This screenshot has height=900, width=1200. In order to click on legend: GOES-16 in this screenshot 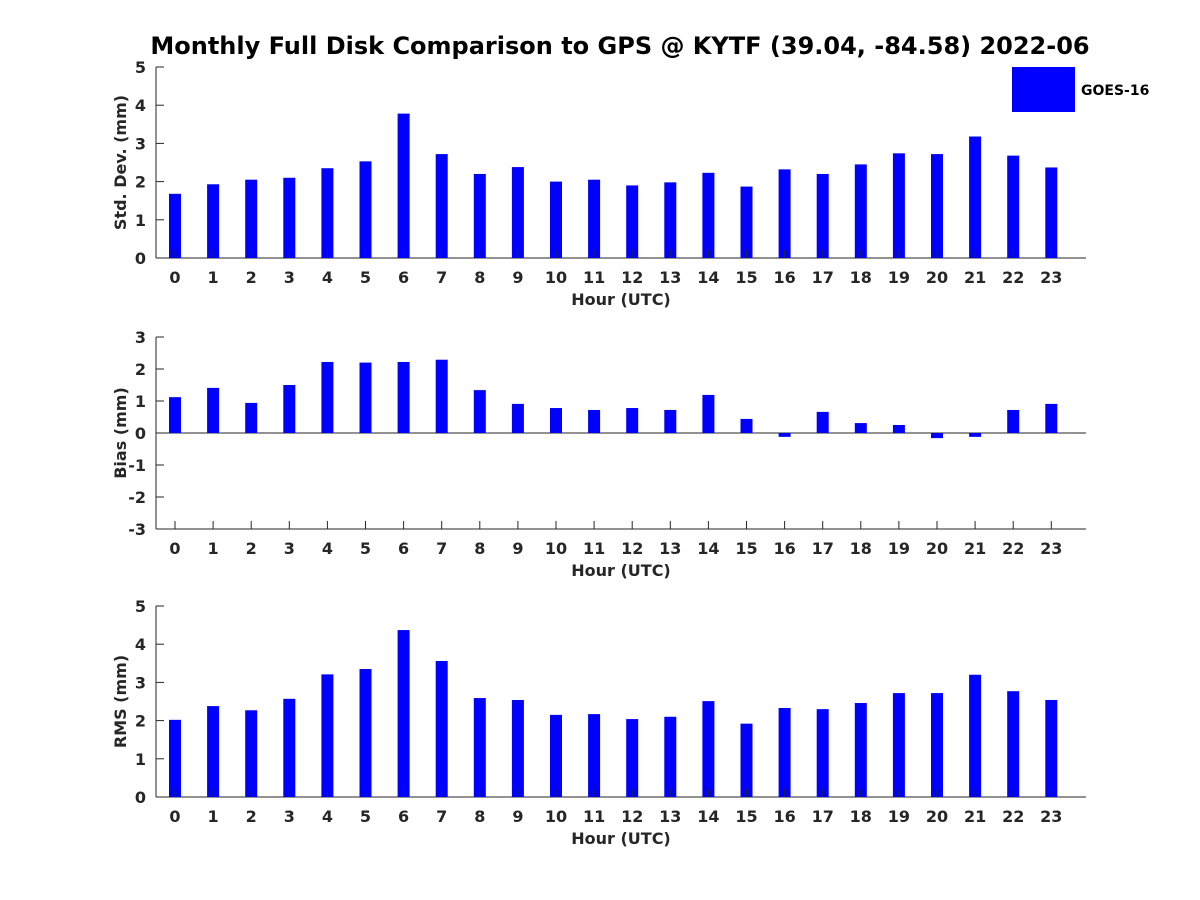, I will do `click(1080, 89)`.